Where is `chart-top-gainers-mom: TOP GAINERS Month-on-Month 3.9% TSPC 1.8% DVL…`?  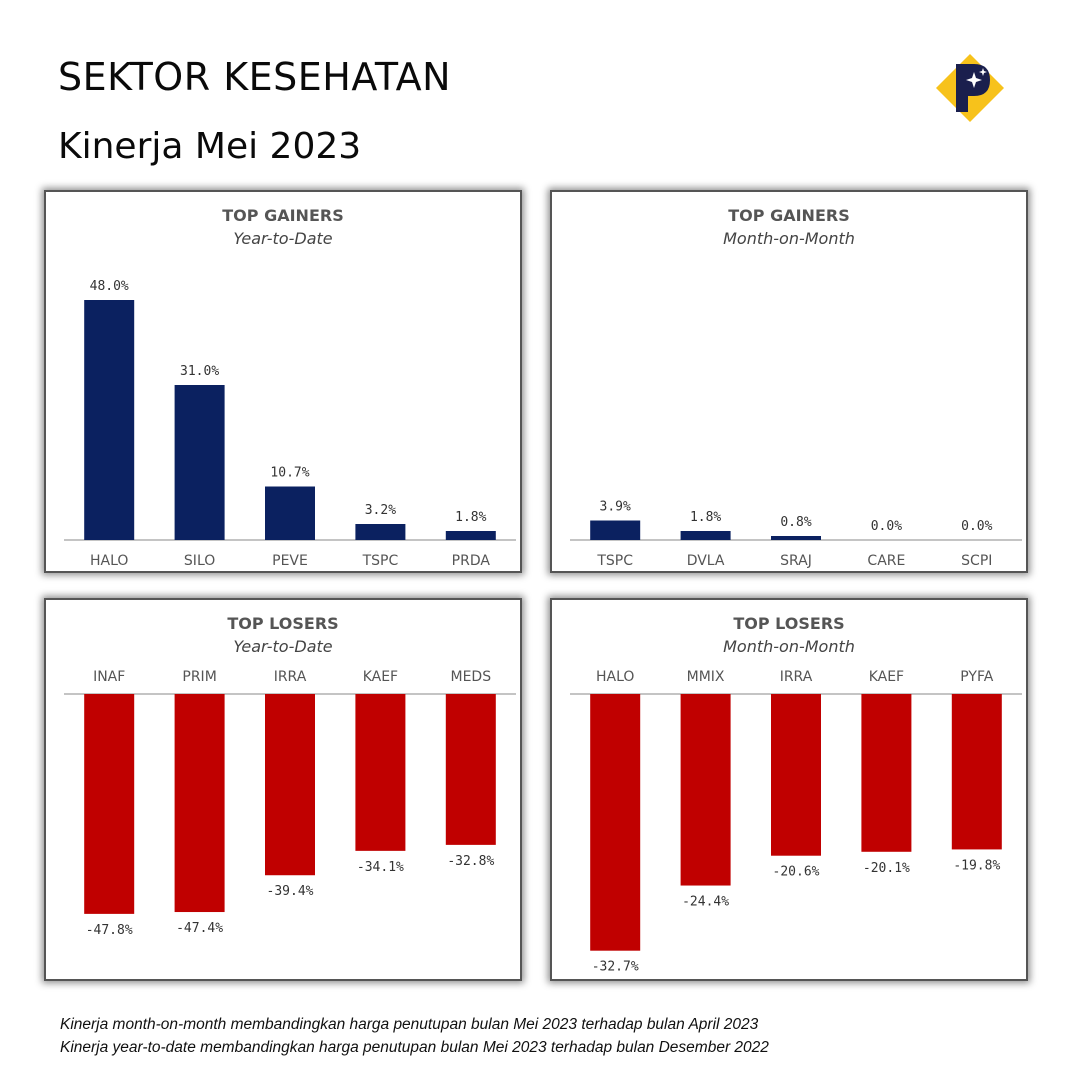
chart-top-gainers-mom: TOP GAINERS Month-on-Month 3.9% TSPC 1.8% DVL… is located at coordinates (796, 387).